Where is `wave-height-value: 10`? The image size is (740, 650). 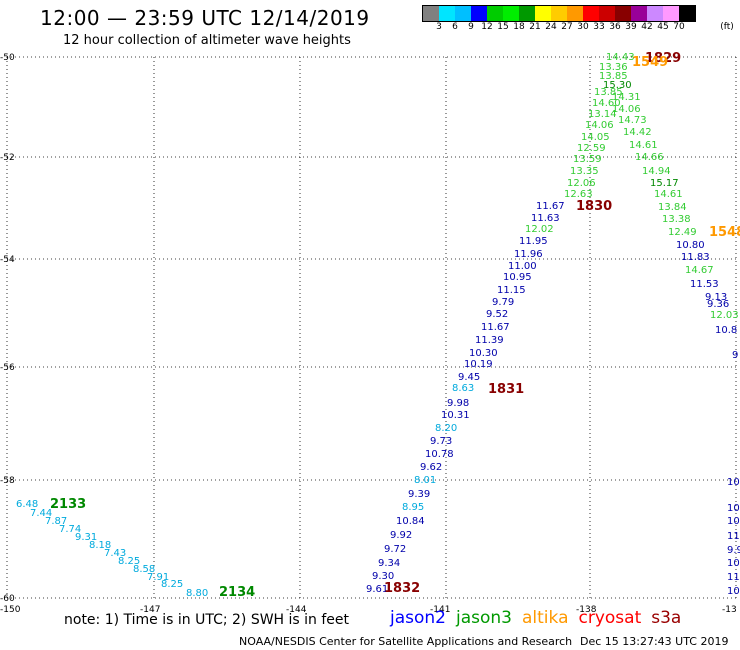 wave-height-value: 10 is located at coordinates (733, 482).